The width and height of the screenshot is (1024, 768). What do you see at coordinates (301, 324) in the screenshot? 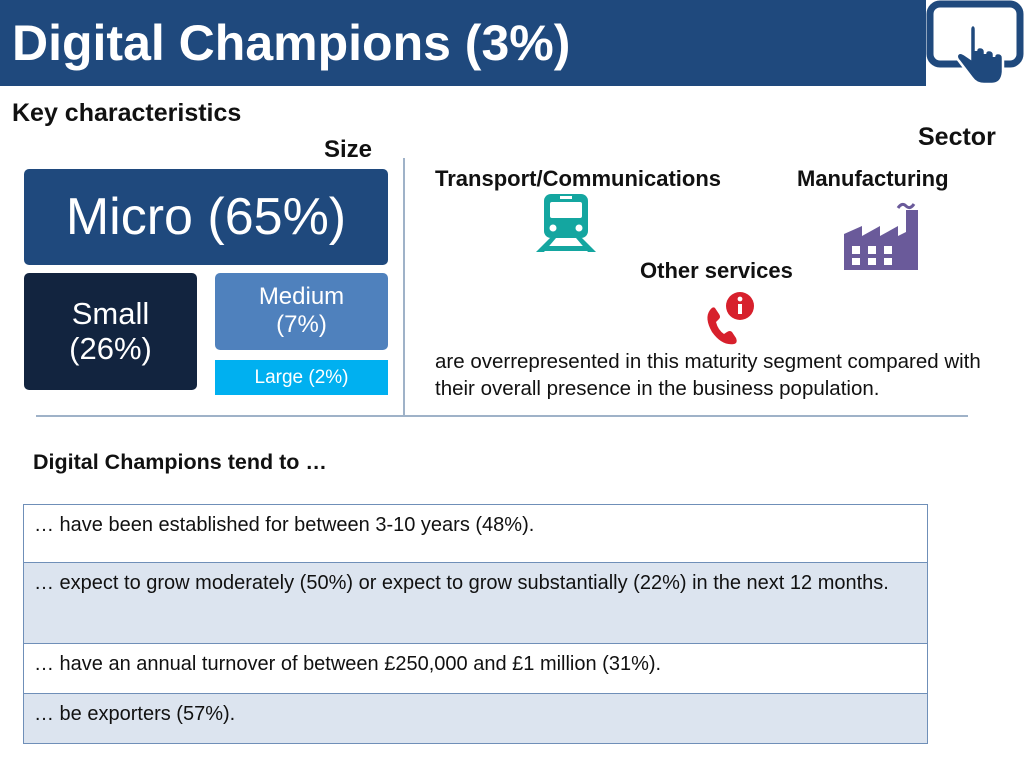
I see `medium-size-percent: (7%)` at bounding box center [301, 324].